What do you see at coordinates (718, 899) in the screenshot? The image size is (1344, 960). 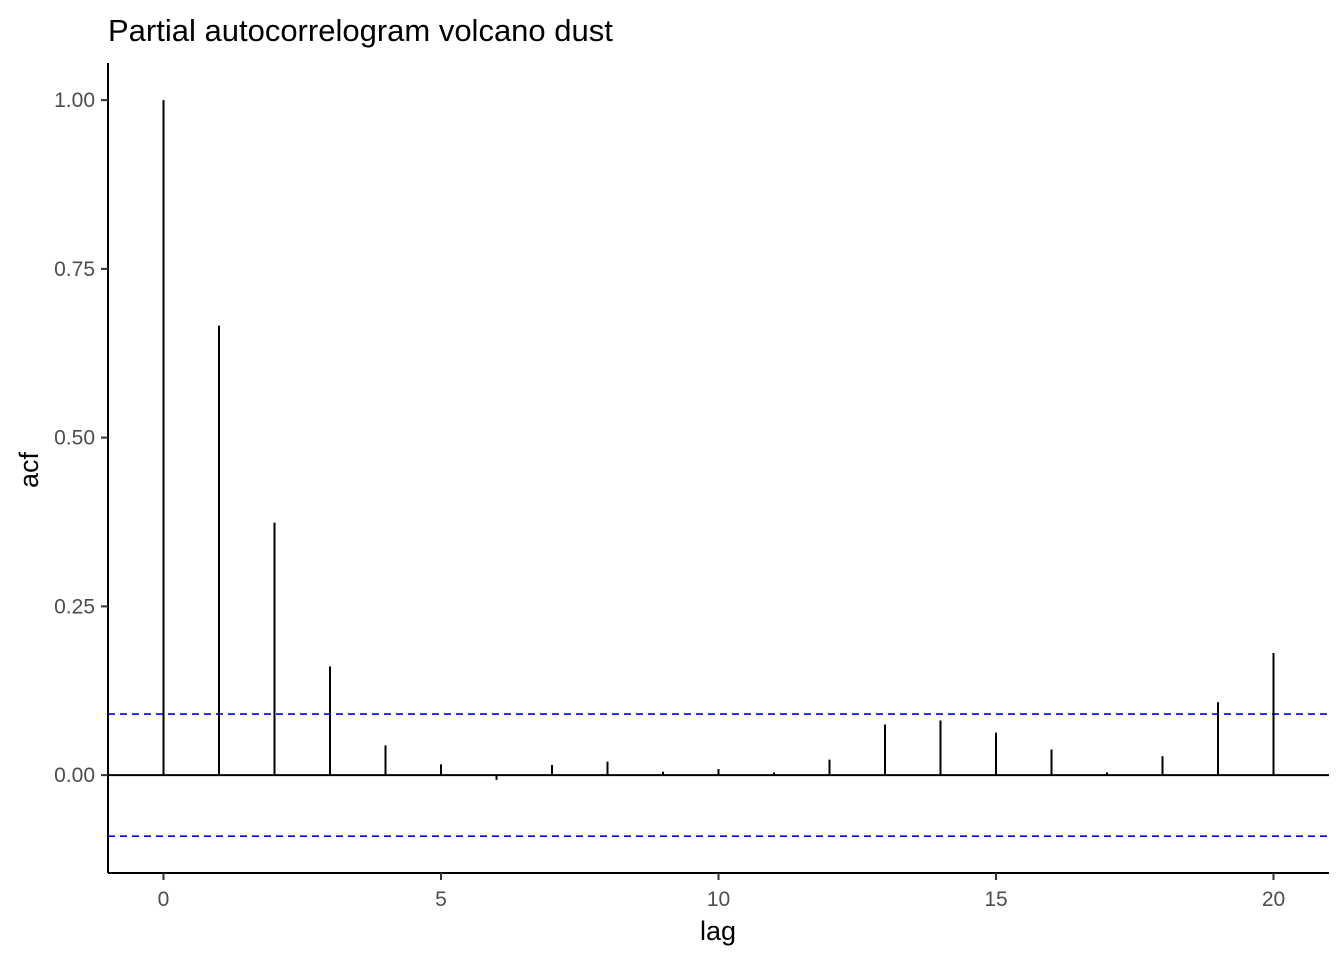 I see `x-tick-label: 10` at bounding box center [718, 899].